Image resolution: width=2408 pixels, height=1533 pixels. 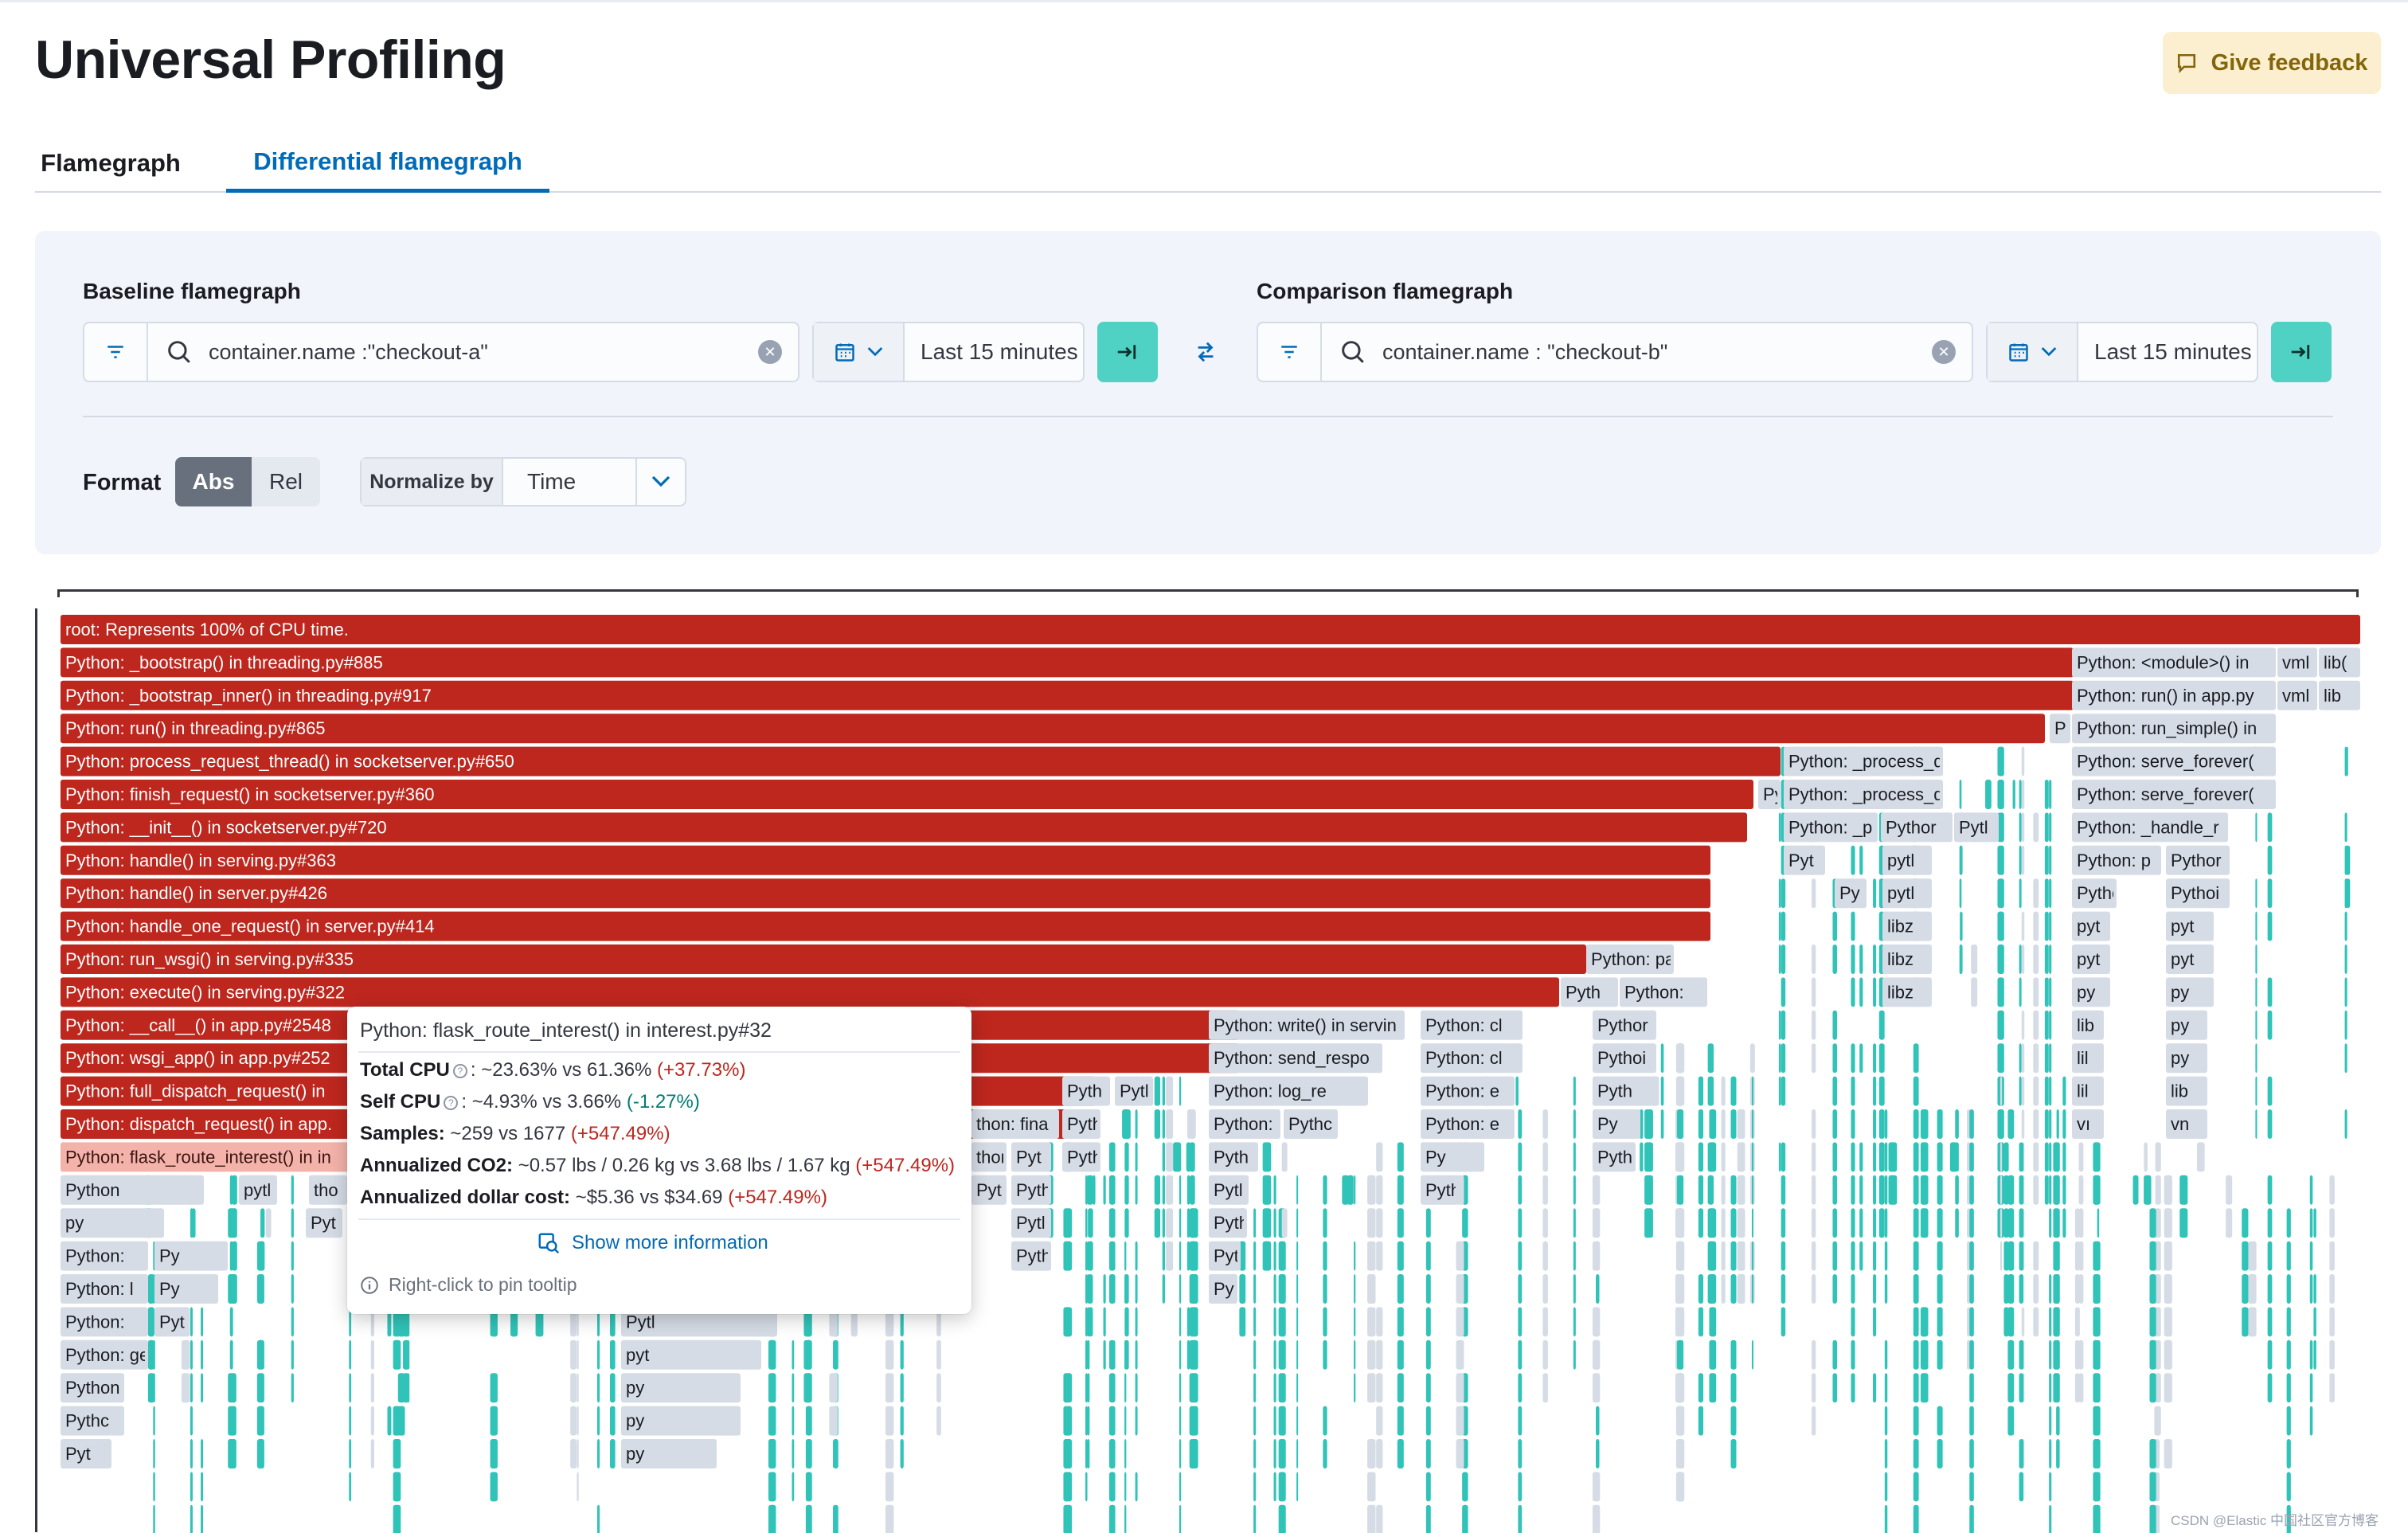 I want to click on tab-differential-flamegraph: Differential flamegraph, so click(x=387, y=163).